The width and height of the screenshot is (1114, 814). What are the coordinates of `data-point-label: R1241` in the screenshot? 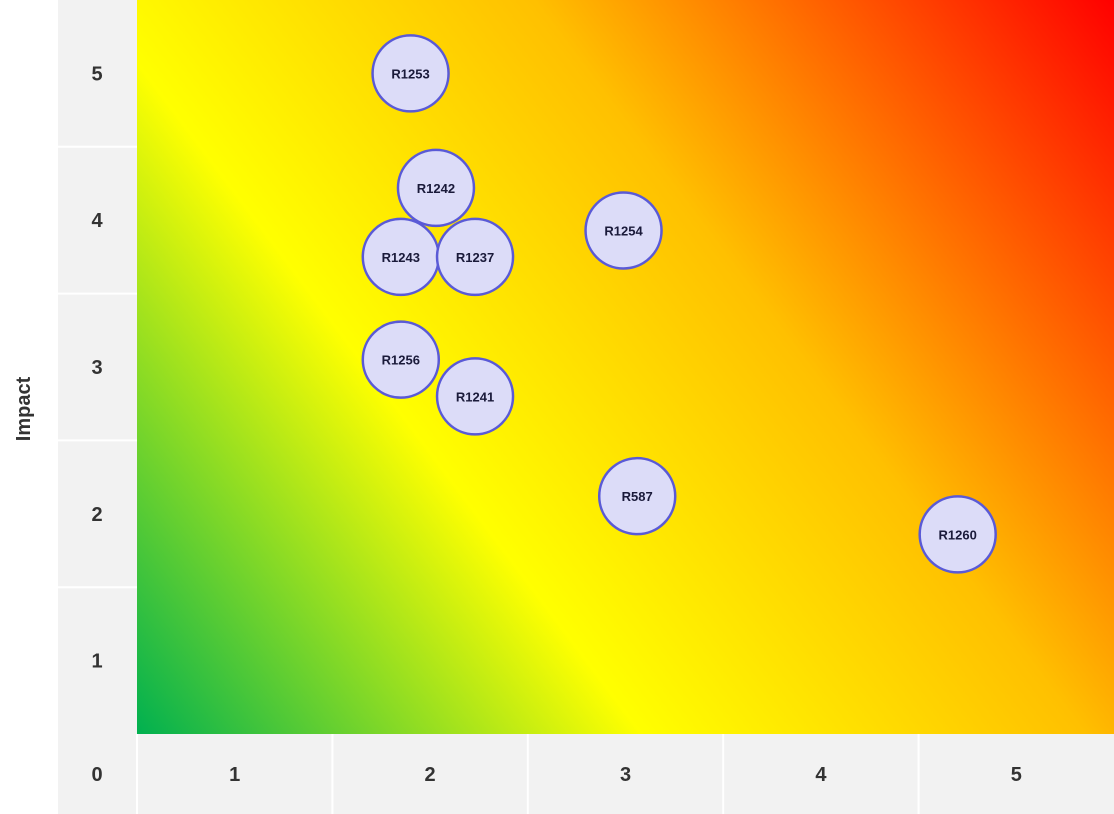 It's located at (475, 396).